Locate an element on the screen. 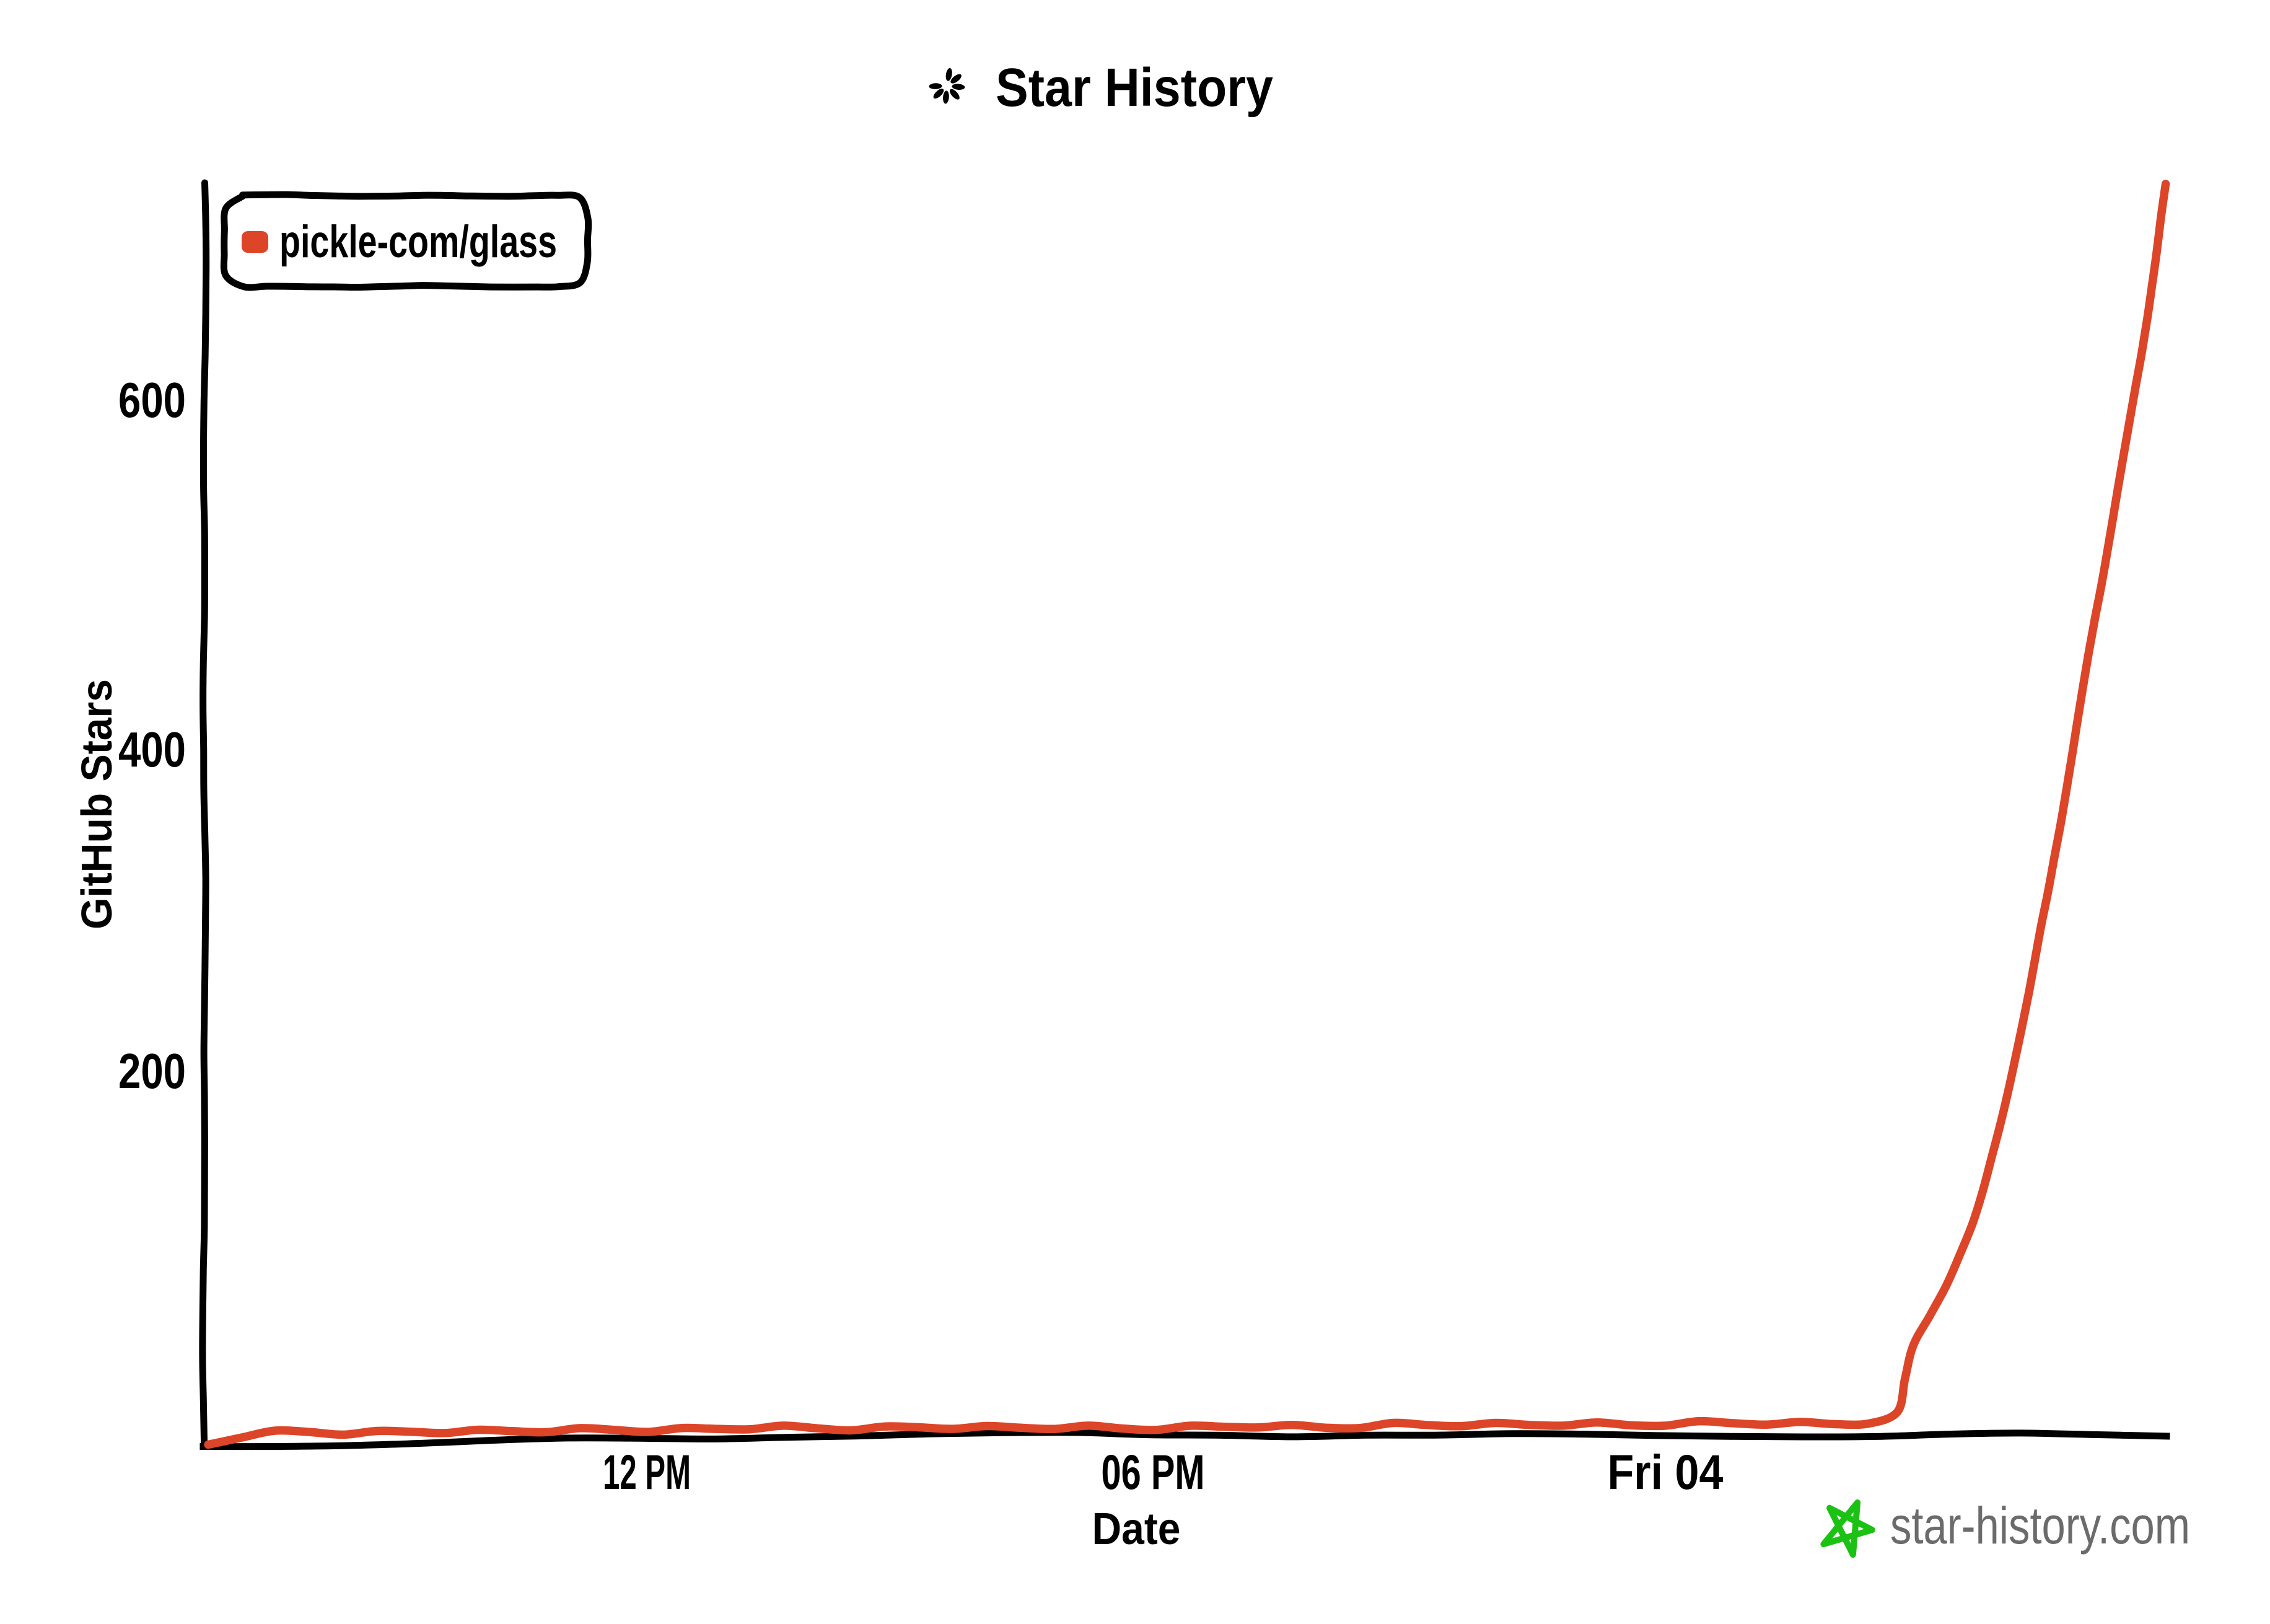 The height and width of the screenshot is (1624, 2270). svg-text: pickle-com/glass is located at coordinates (418, 242).